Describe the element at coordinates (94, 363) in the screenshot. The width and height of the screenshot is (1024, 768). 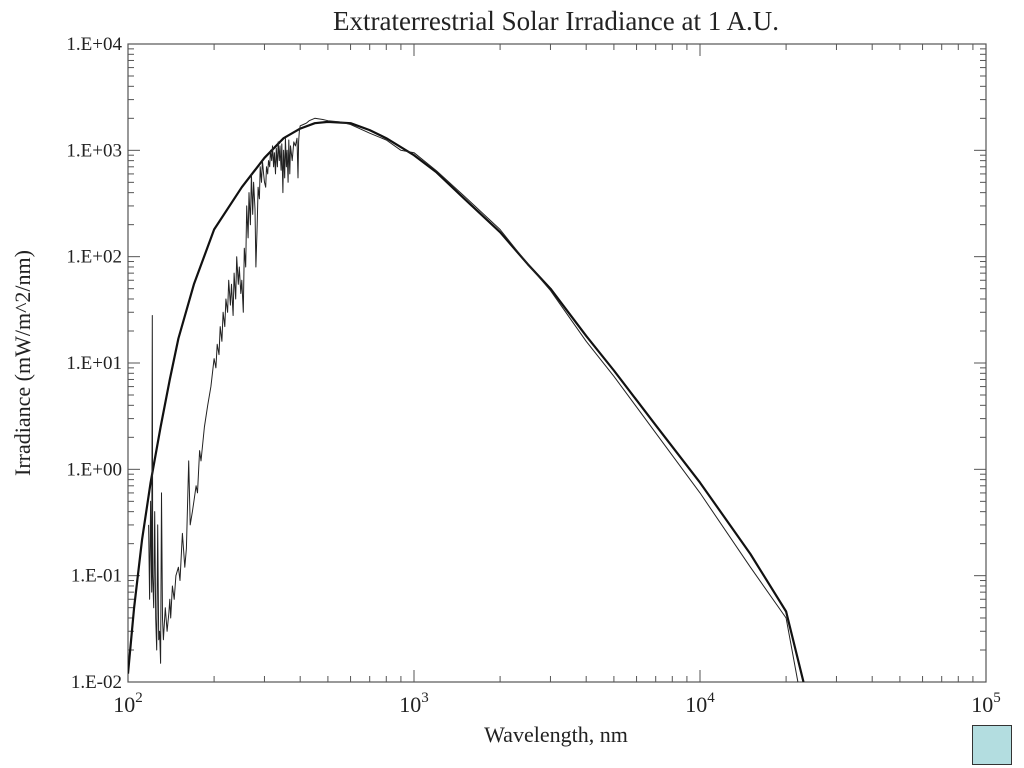
I see `y-tick-label: 1.E+01` at that location.